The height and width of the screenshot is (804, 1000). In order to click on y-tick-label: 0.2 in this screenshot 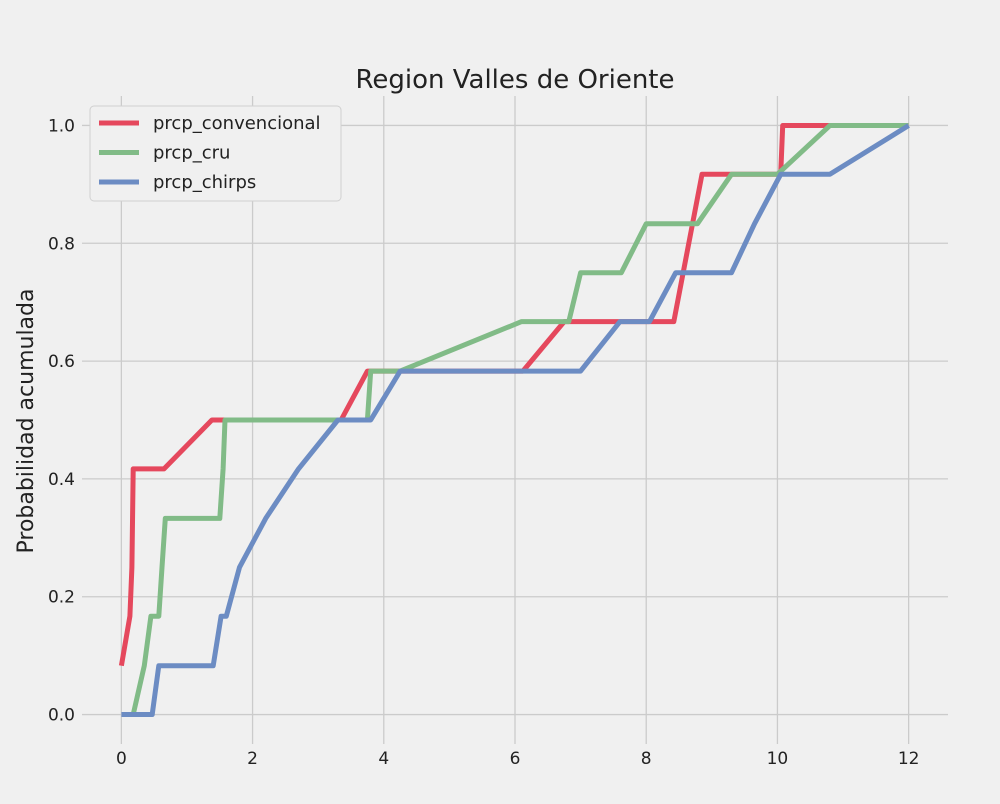, I will do `click(61, 598)`.